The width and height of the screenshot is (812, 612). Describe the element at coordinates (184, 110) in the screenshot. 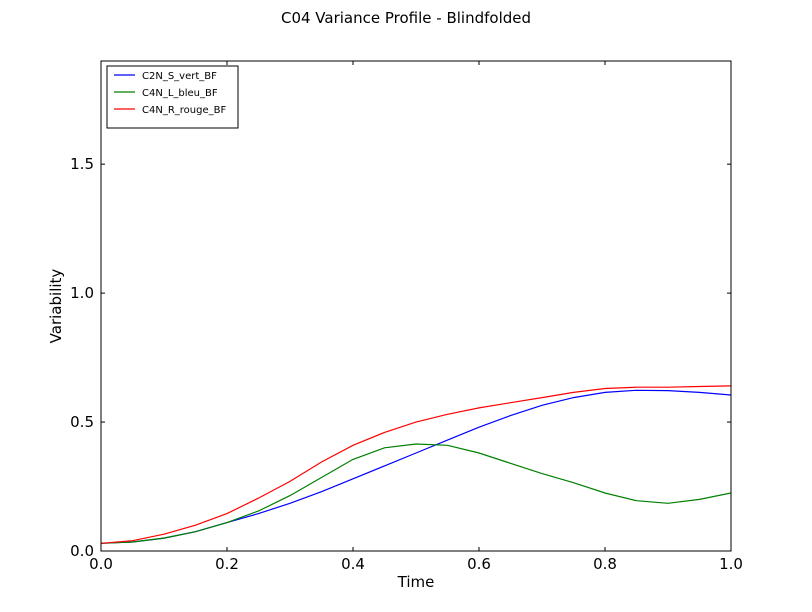

I see `legend-entry: C4N_R_rouge_BF` at that location.